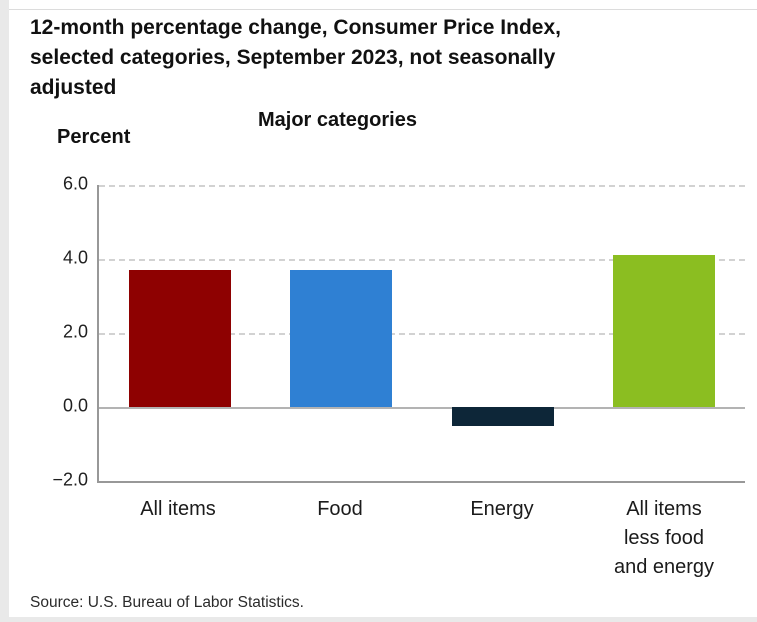 The width and height of the screenshot is (757, 622). What do you see at coordinates (337, 120) in the screenshot?
I see `chart-title: Major categories` at bounding box center [337, 120].